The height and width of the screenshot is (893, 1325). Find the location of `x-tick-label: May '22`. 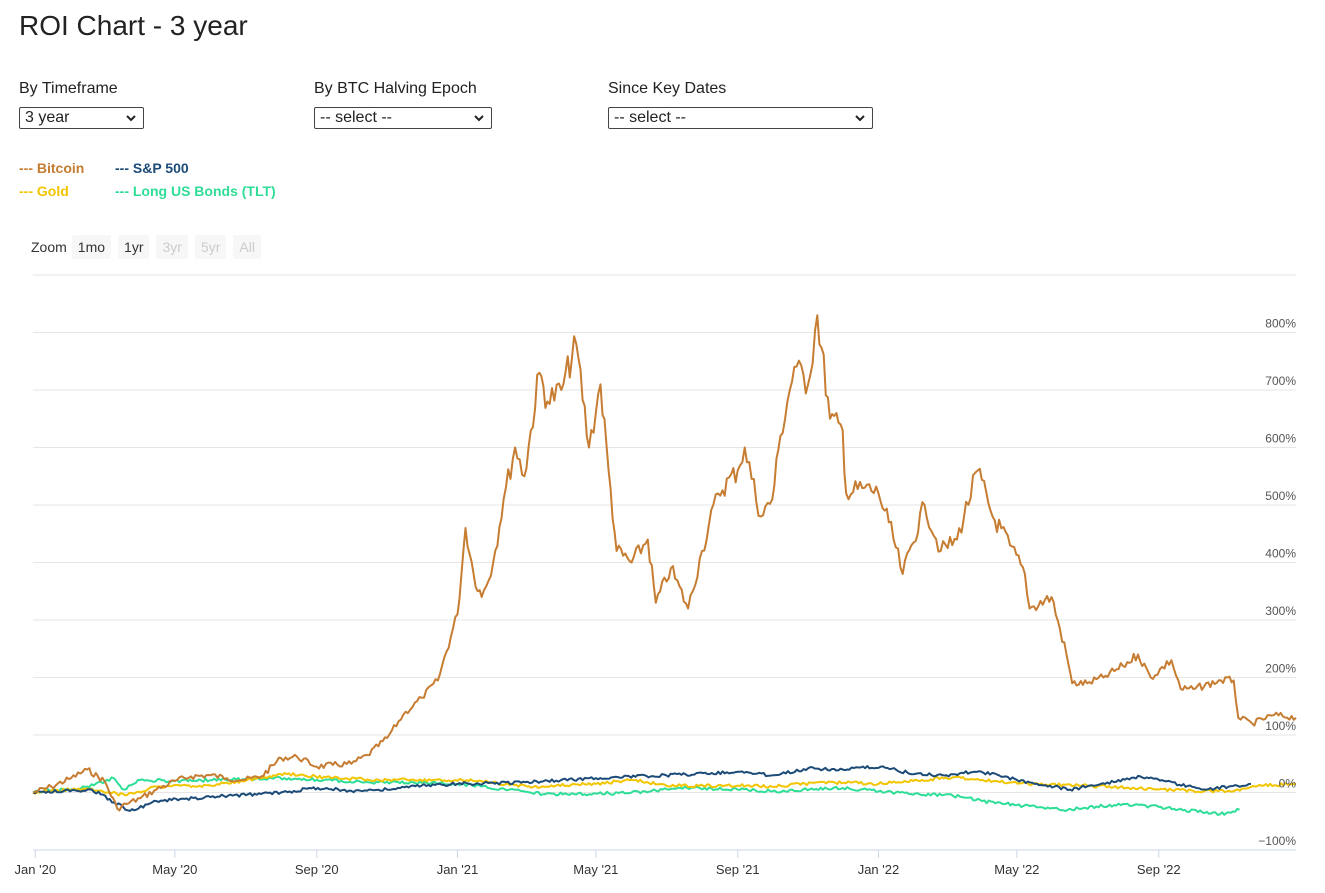

x-tick-label: May '22 is located at coordinates (1016, 869).